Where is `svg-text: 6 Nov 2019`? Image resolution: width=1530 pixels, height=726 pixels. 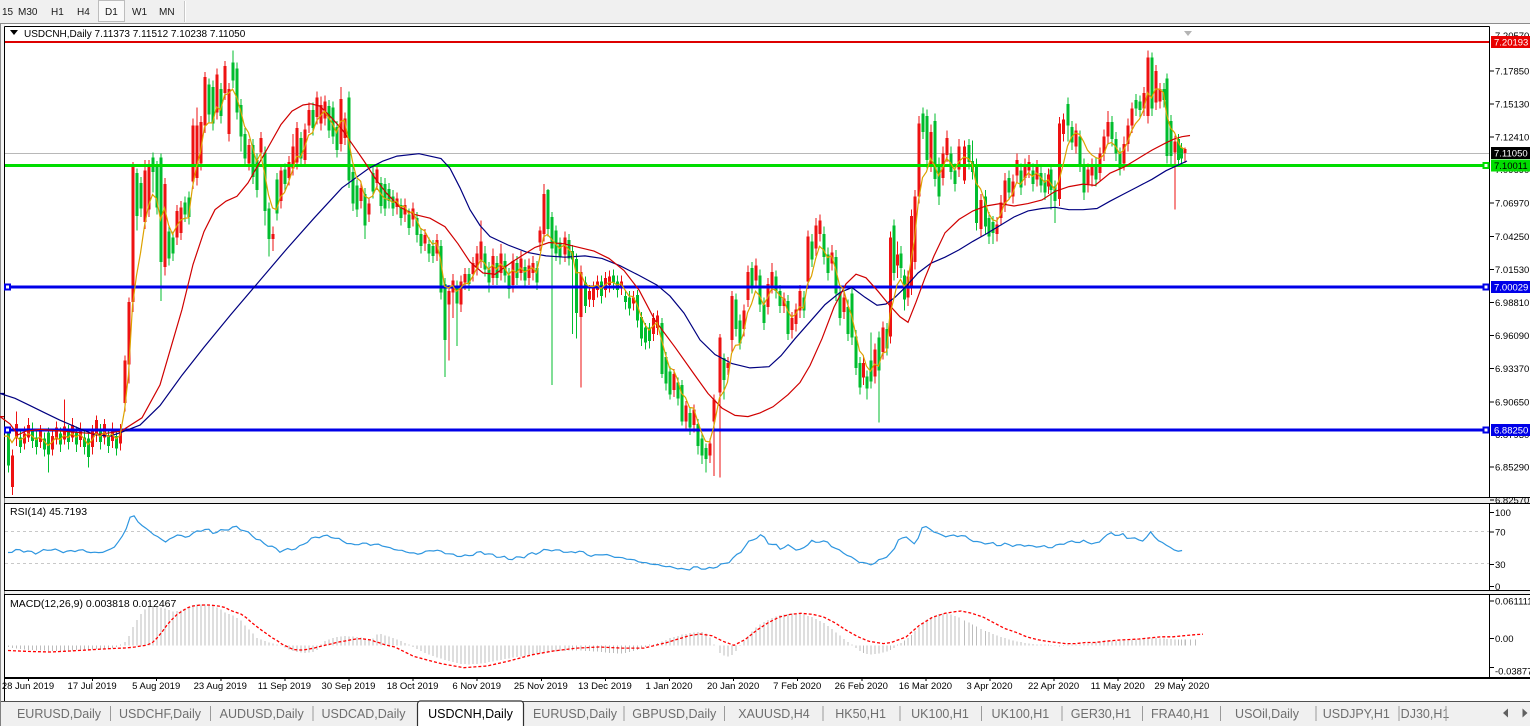 svg-text: 6 Nov 2019 is located at coordinates (476, 686).